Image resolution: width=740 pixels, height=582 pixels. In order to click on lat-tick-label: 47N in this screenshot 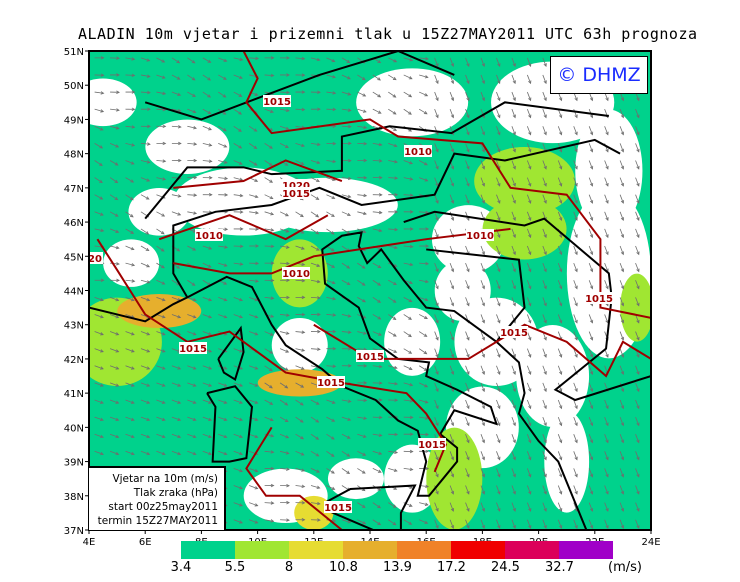, I will do `click(74, 189)`.